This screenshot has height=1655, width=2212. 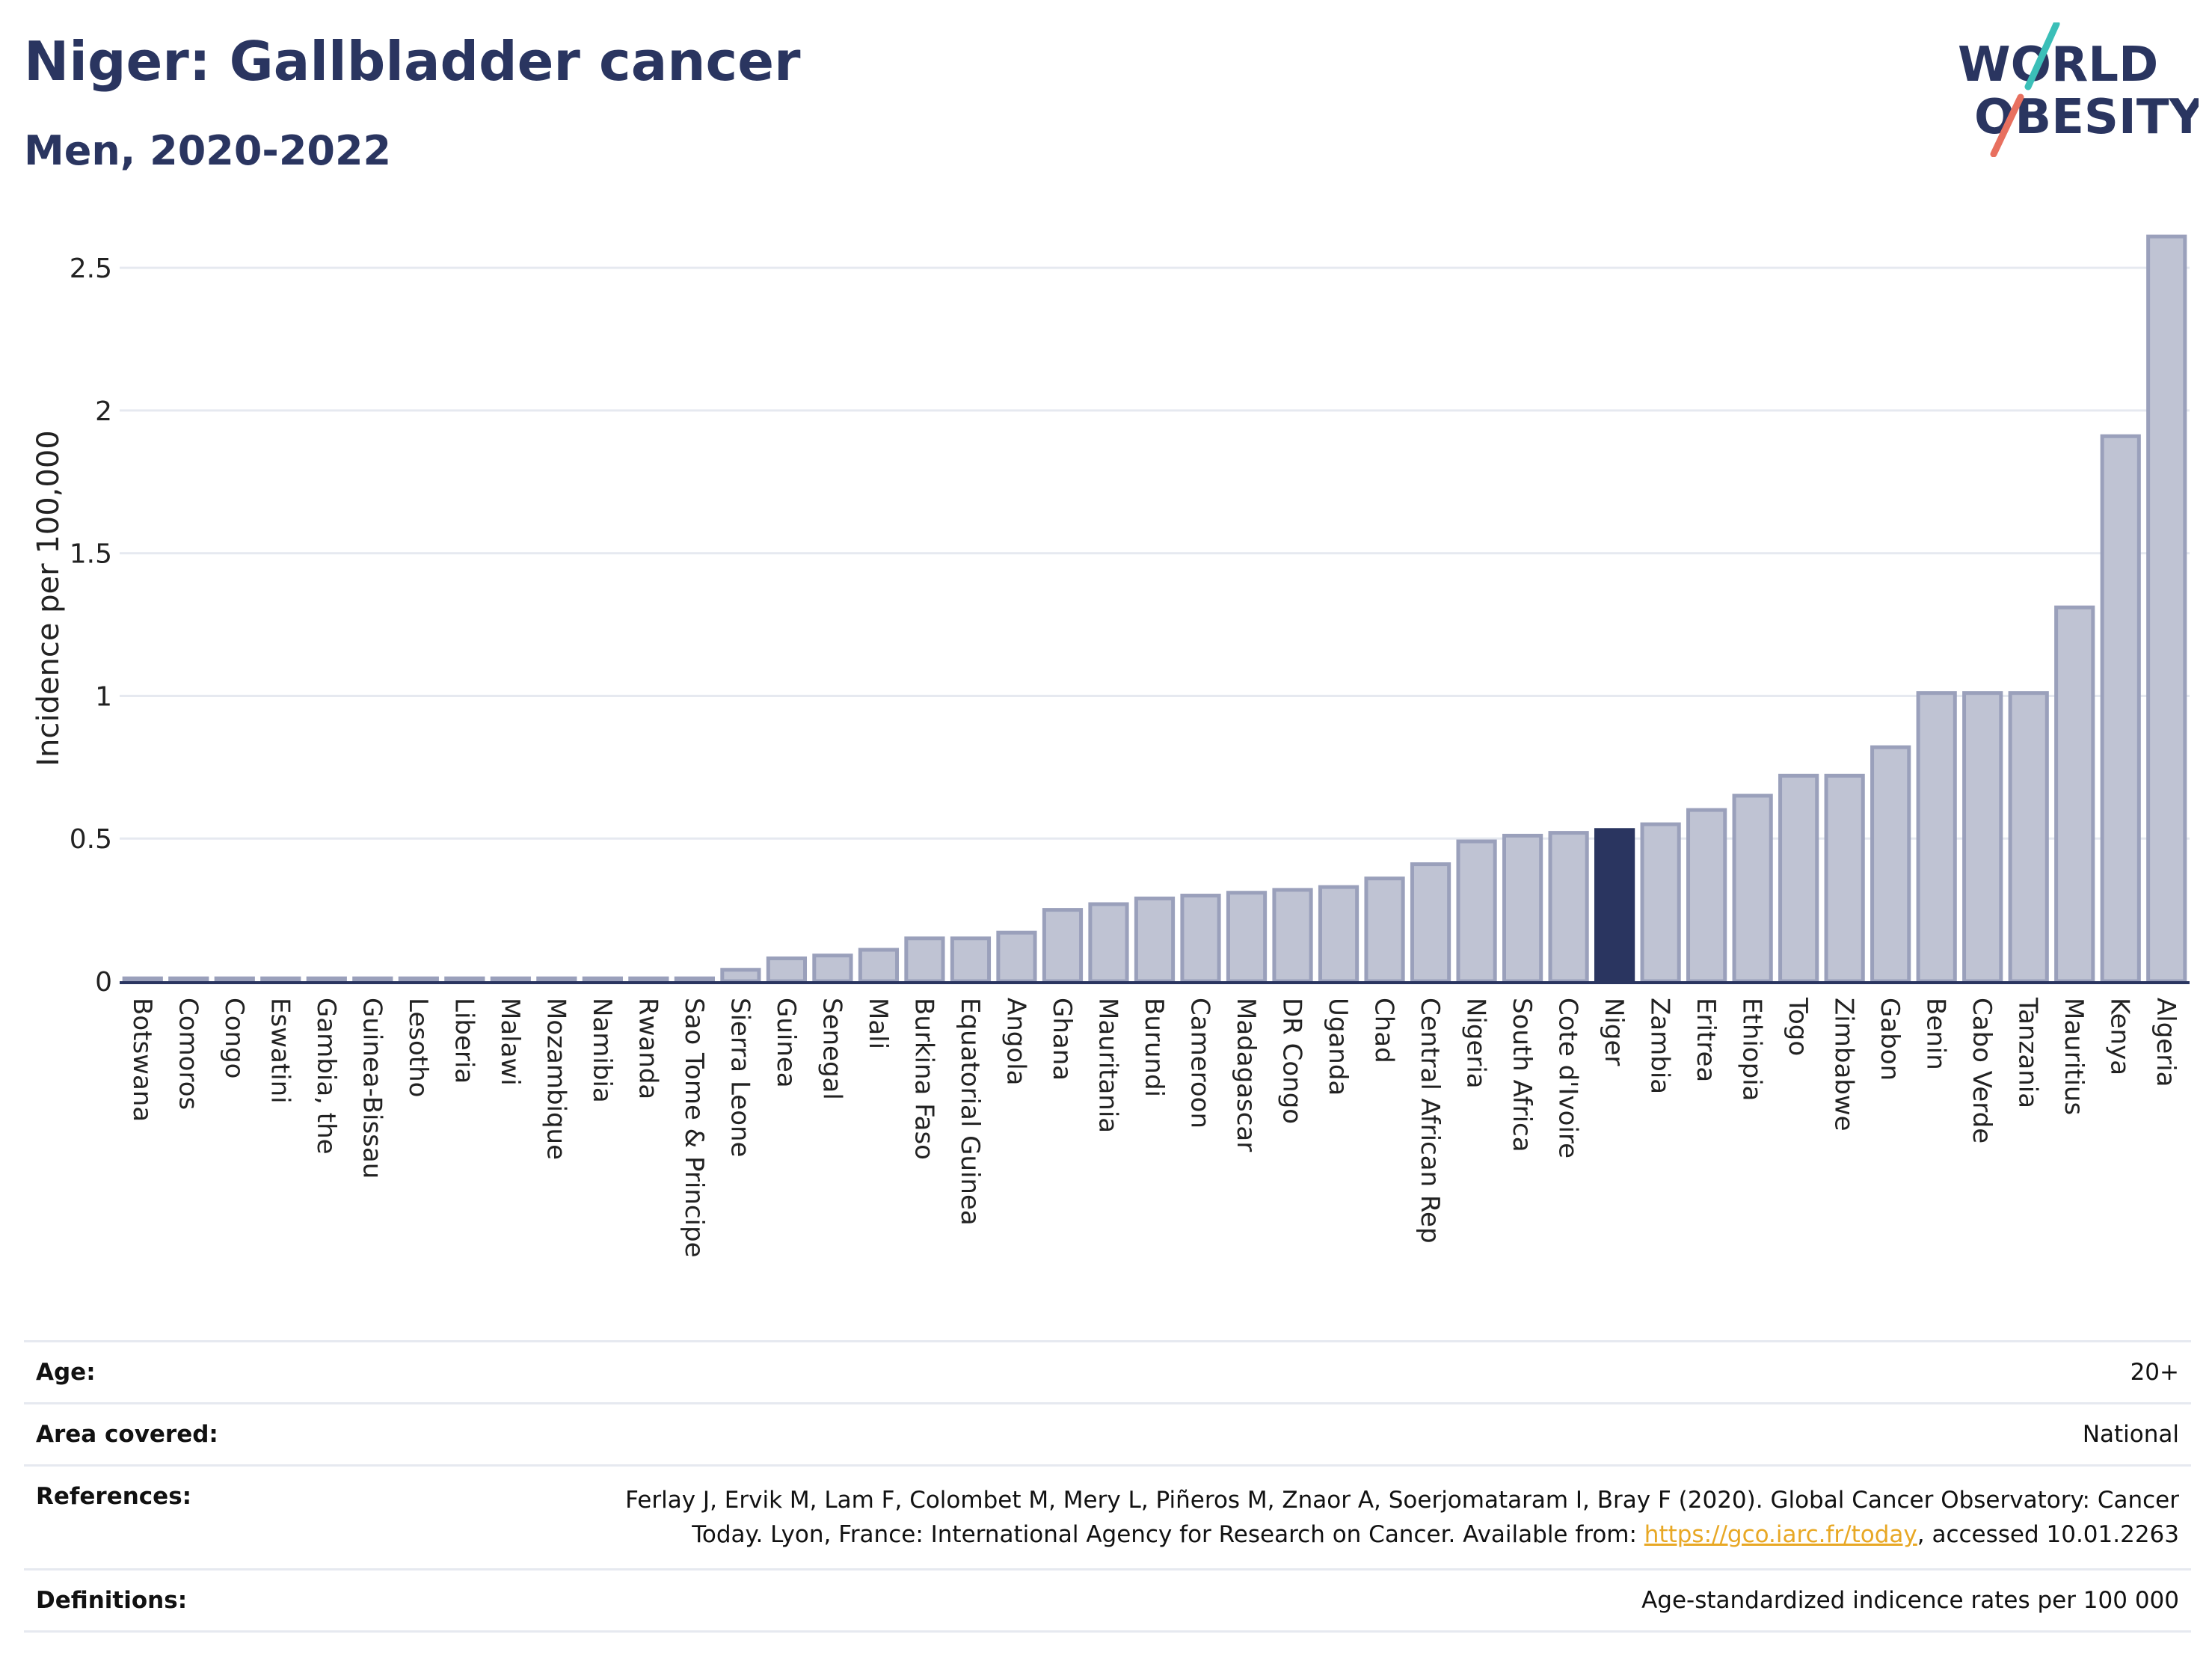 What do you see at coordinates (112, 1600) in the screenshot?
I see `definitions-label: Definitions:` at bounding box center [112, 1600].